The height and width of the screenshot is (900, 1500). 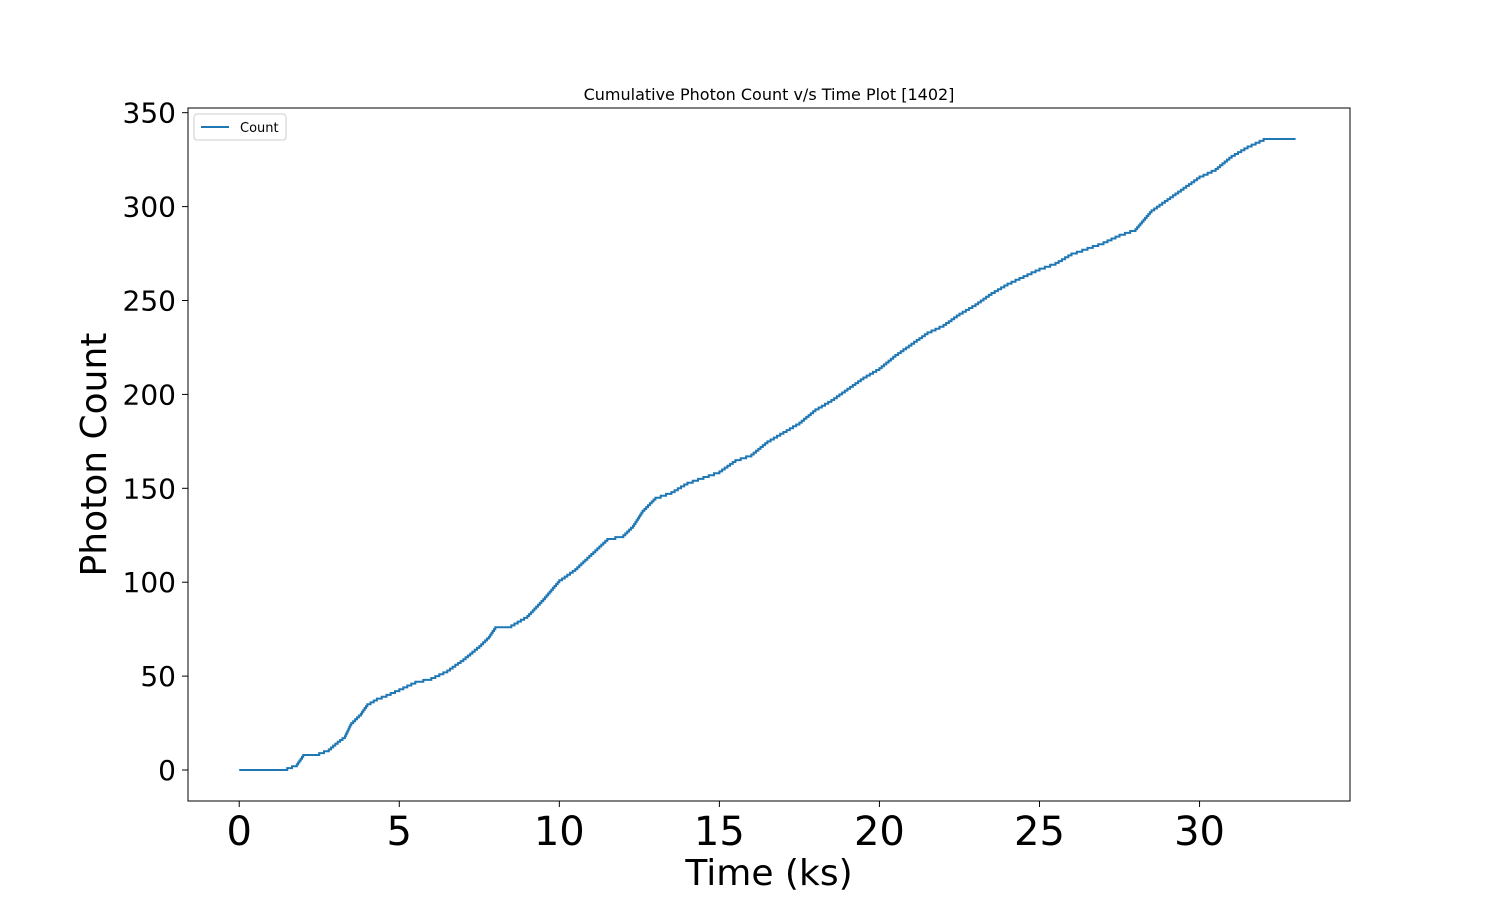 What do you see at coordinates (158, 676) in the screenshot?
I see `y-tick-label: 50` at bounding box center [158, 676].